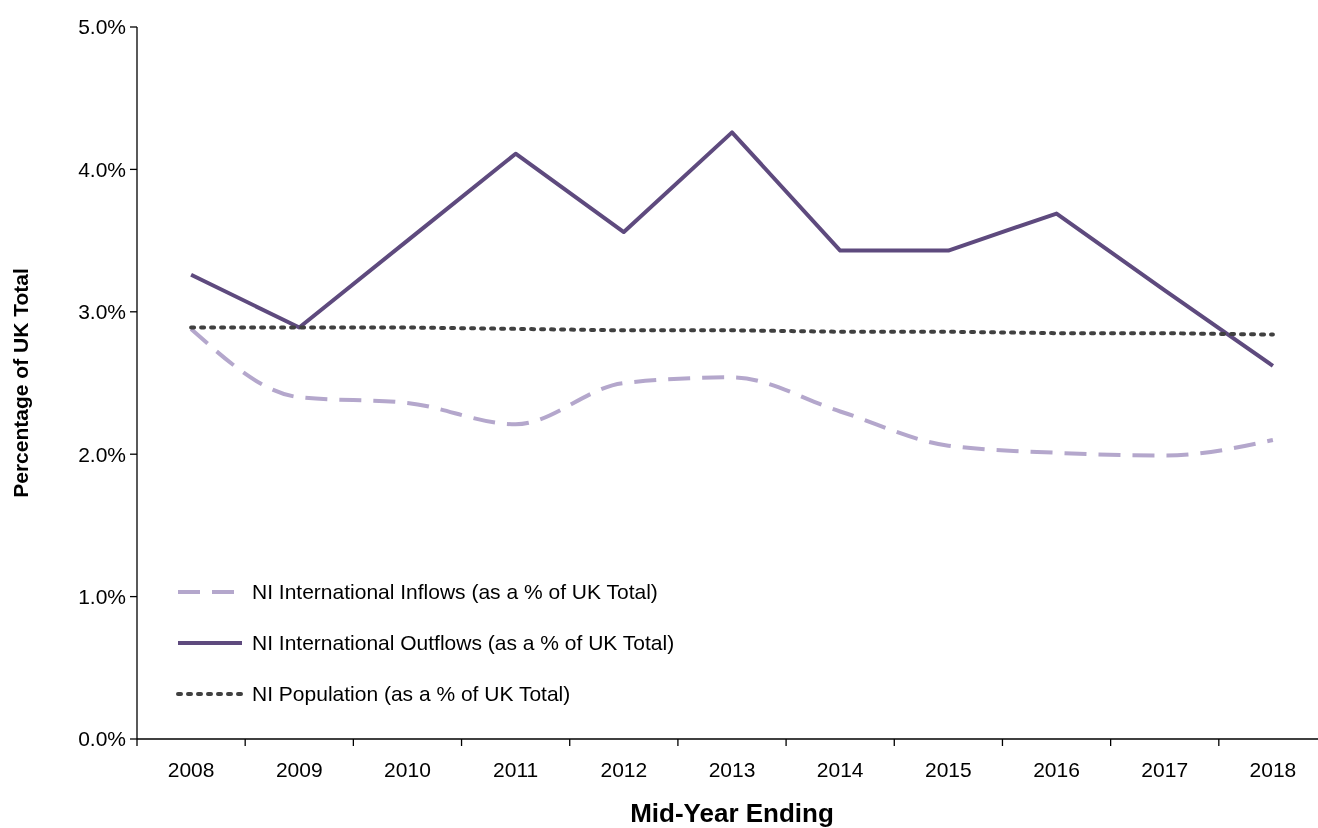 Image resolution: width=1318 pixels, height=828 pixels. Describe the element at coordinates (102, 169) in the screenshot. I see `y-tick-label: 4.0%` at that location.